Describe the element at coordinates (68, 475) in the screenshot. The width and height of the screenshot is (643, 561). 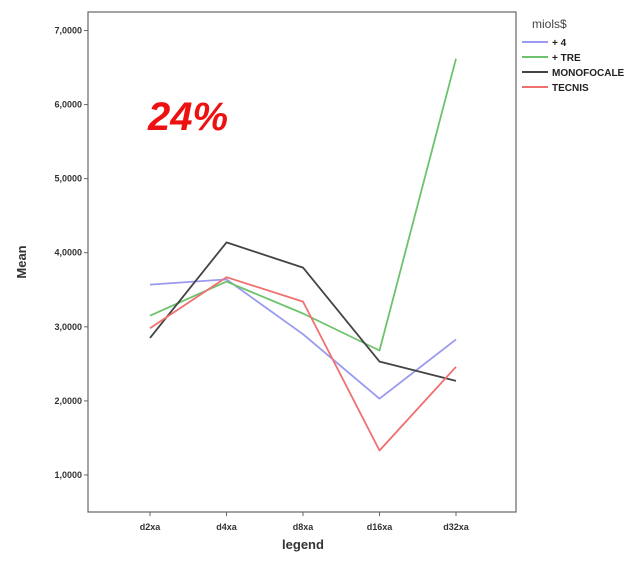
I see `y-tick-label: 1,0000` at that location.